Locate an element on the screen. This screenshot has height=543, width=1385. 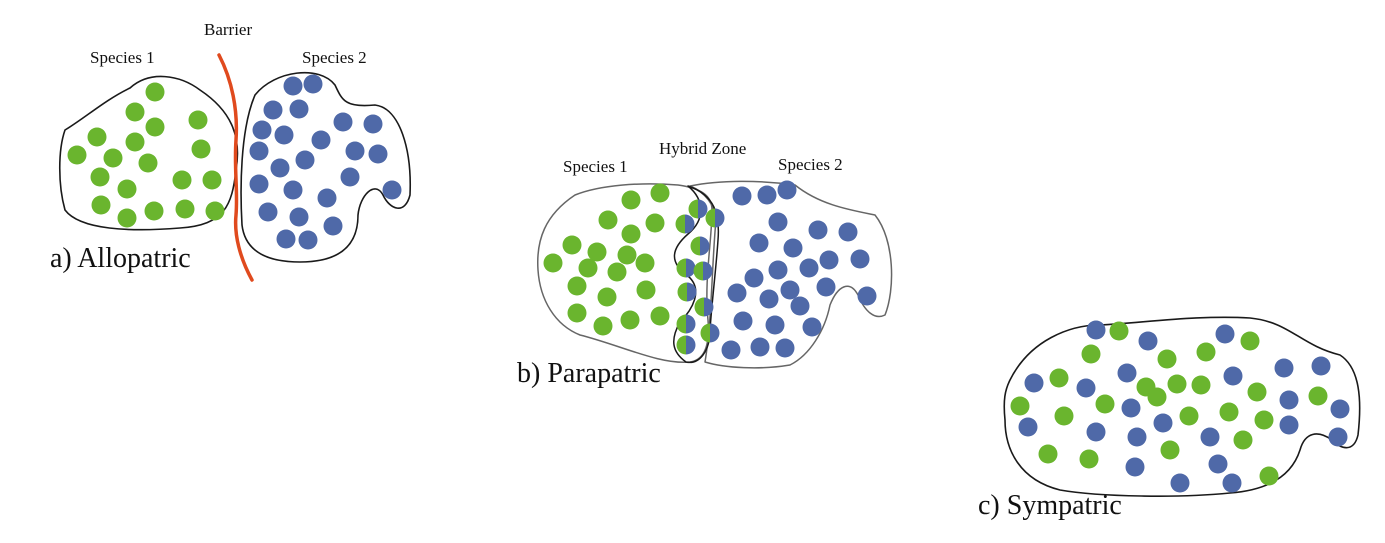
sympatric-region is located at coordinates (1182, 406).